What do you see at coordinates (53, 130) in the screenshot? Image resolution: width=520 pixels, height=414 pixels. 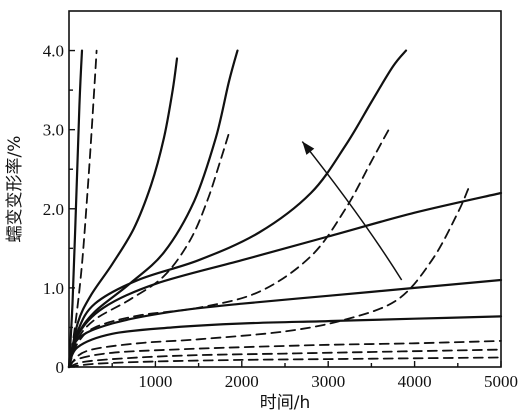 I see `y-tick-label: 3.0` at bounding box center [53, 130].